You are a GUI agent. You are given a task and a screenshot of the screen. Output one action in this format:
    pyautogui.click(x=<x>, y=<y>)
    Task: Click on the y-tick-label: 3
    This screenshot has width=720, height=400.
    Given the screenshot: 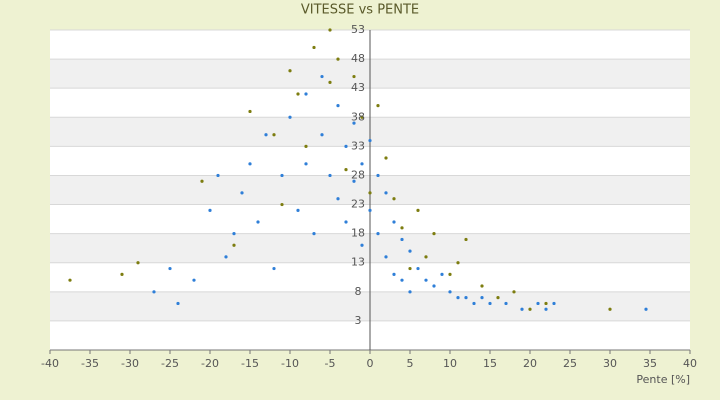 What is the action you would take?
    pyautogui.click(x=358, y=320)
    